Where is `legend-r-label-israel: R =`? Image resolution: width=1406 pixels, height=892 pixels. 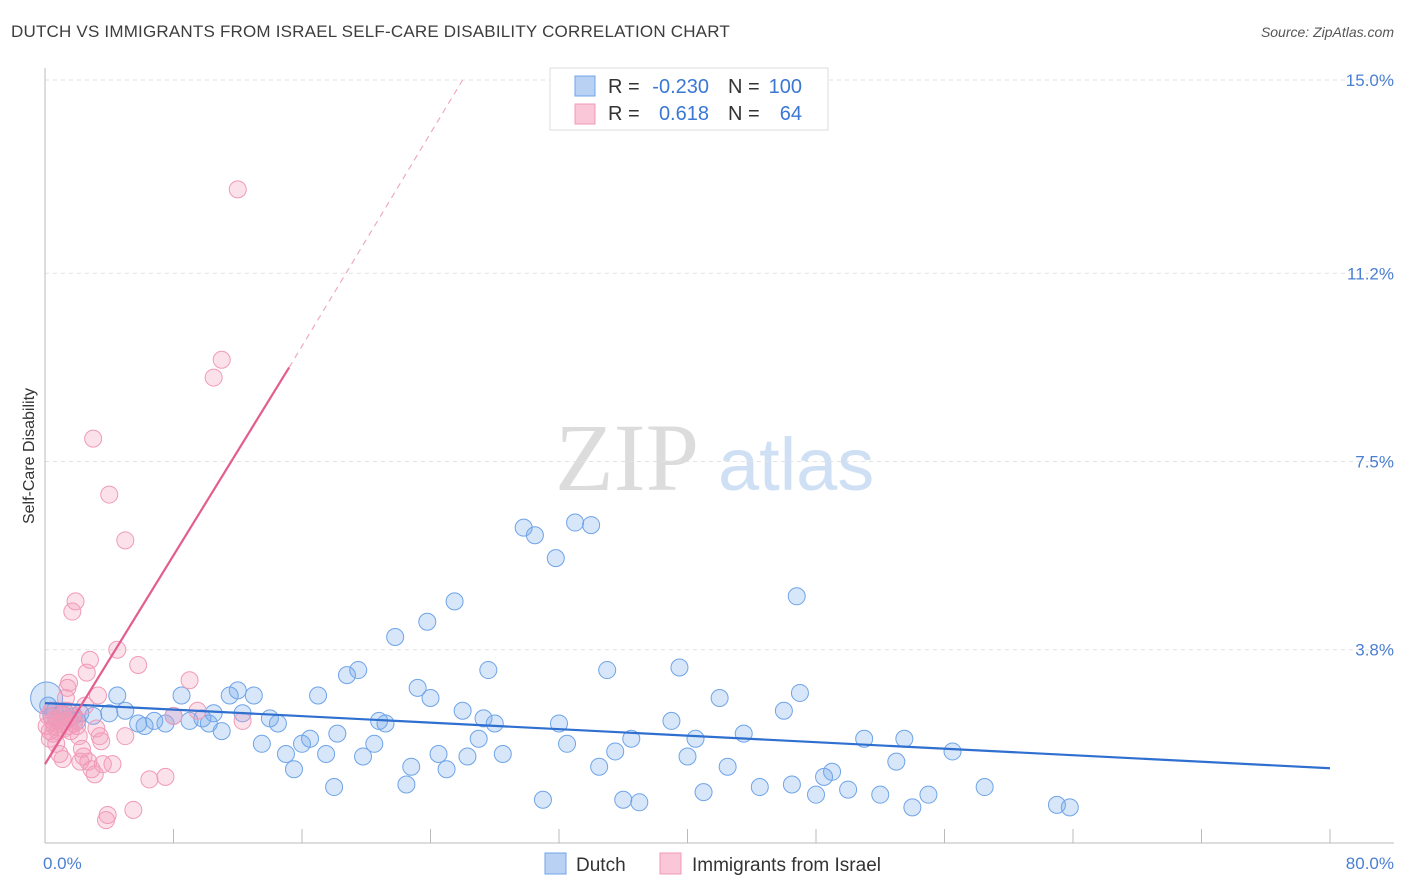
legend-r-label-israel: R = is located at coordinates (624, 114).